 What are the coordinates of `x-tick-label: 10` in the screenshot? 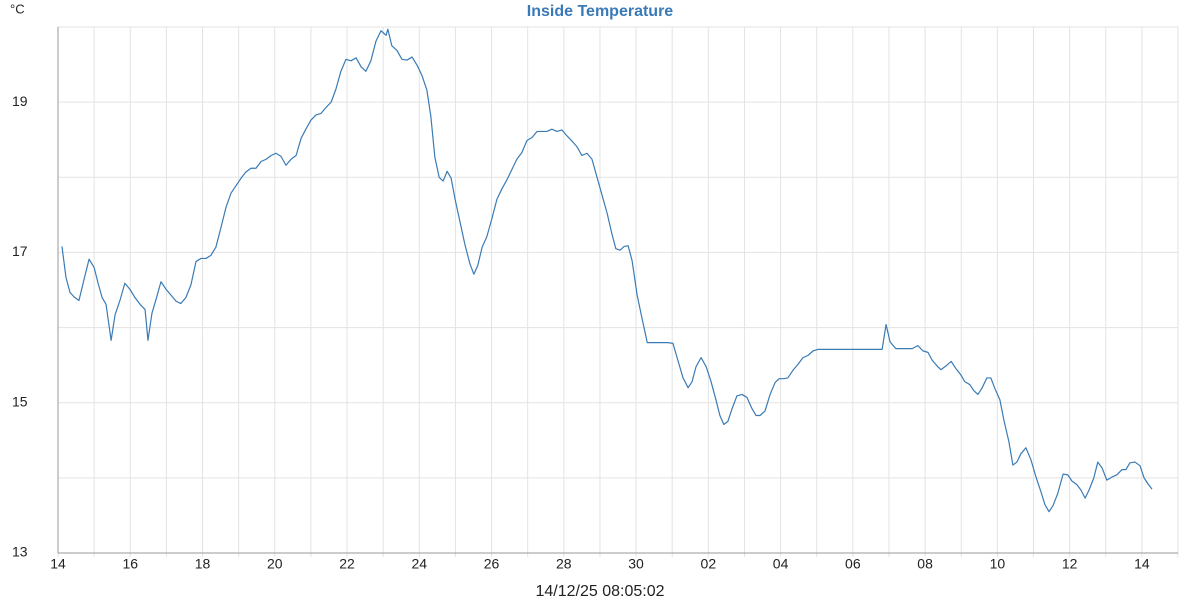 It's located at (998, 564).